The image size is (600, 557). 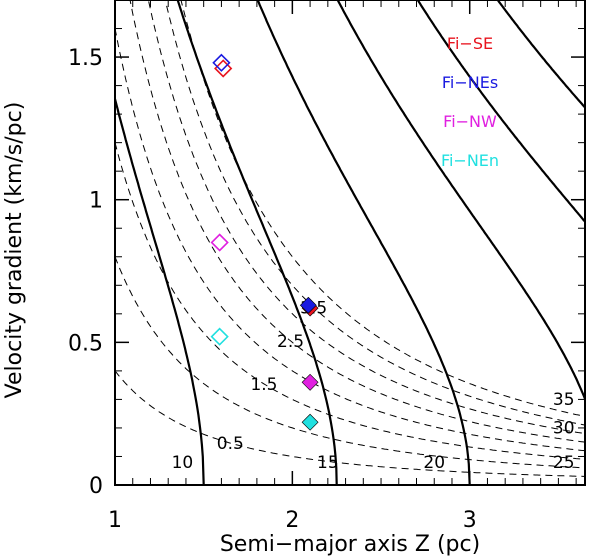 What do you see at coordinates (85, 343) in the screenshot?
I see `y-tick-label: 0.5` at bounding box center [85, 343].